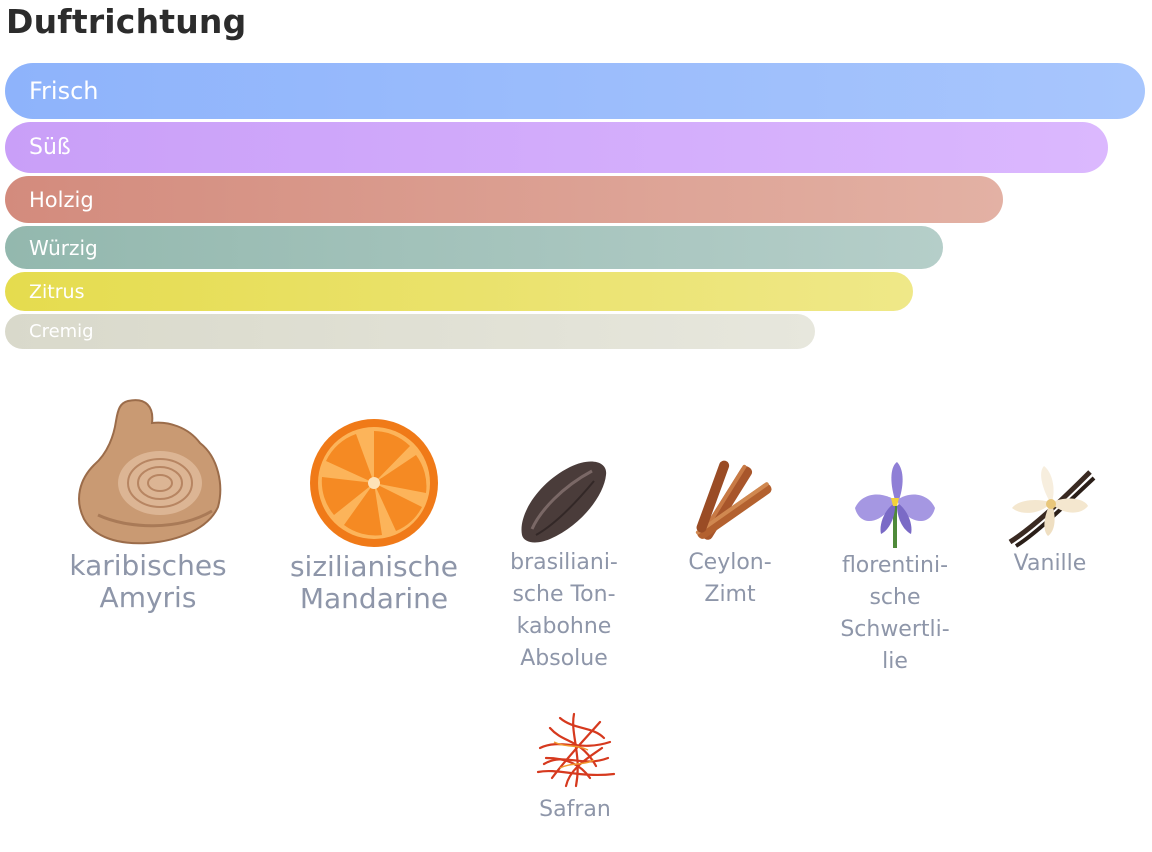  I want to click on ingredient-label: Vanille, so click(1050, 563).